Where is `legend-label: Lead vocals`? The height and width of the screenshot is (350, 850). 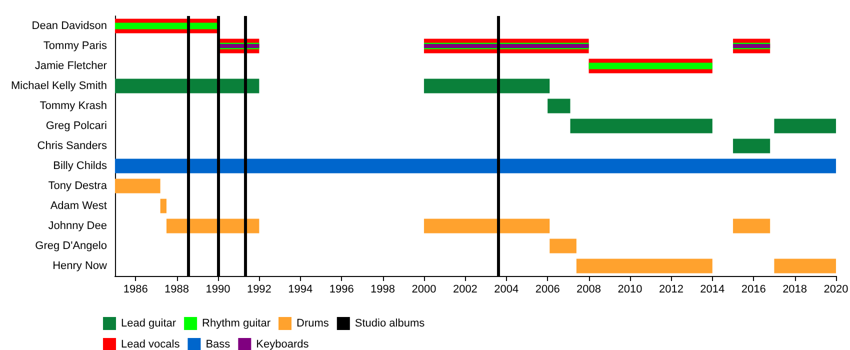
legend-label: Lead vocals is located at coordinates (150, 344).